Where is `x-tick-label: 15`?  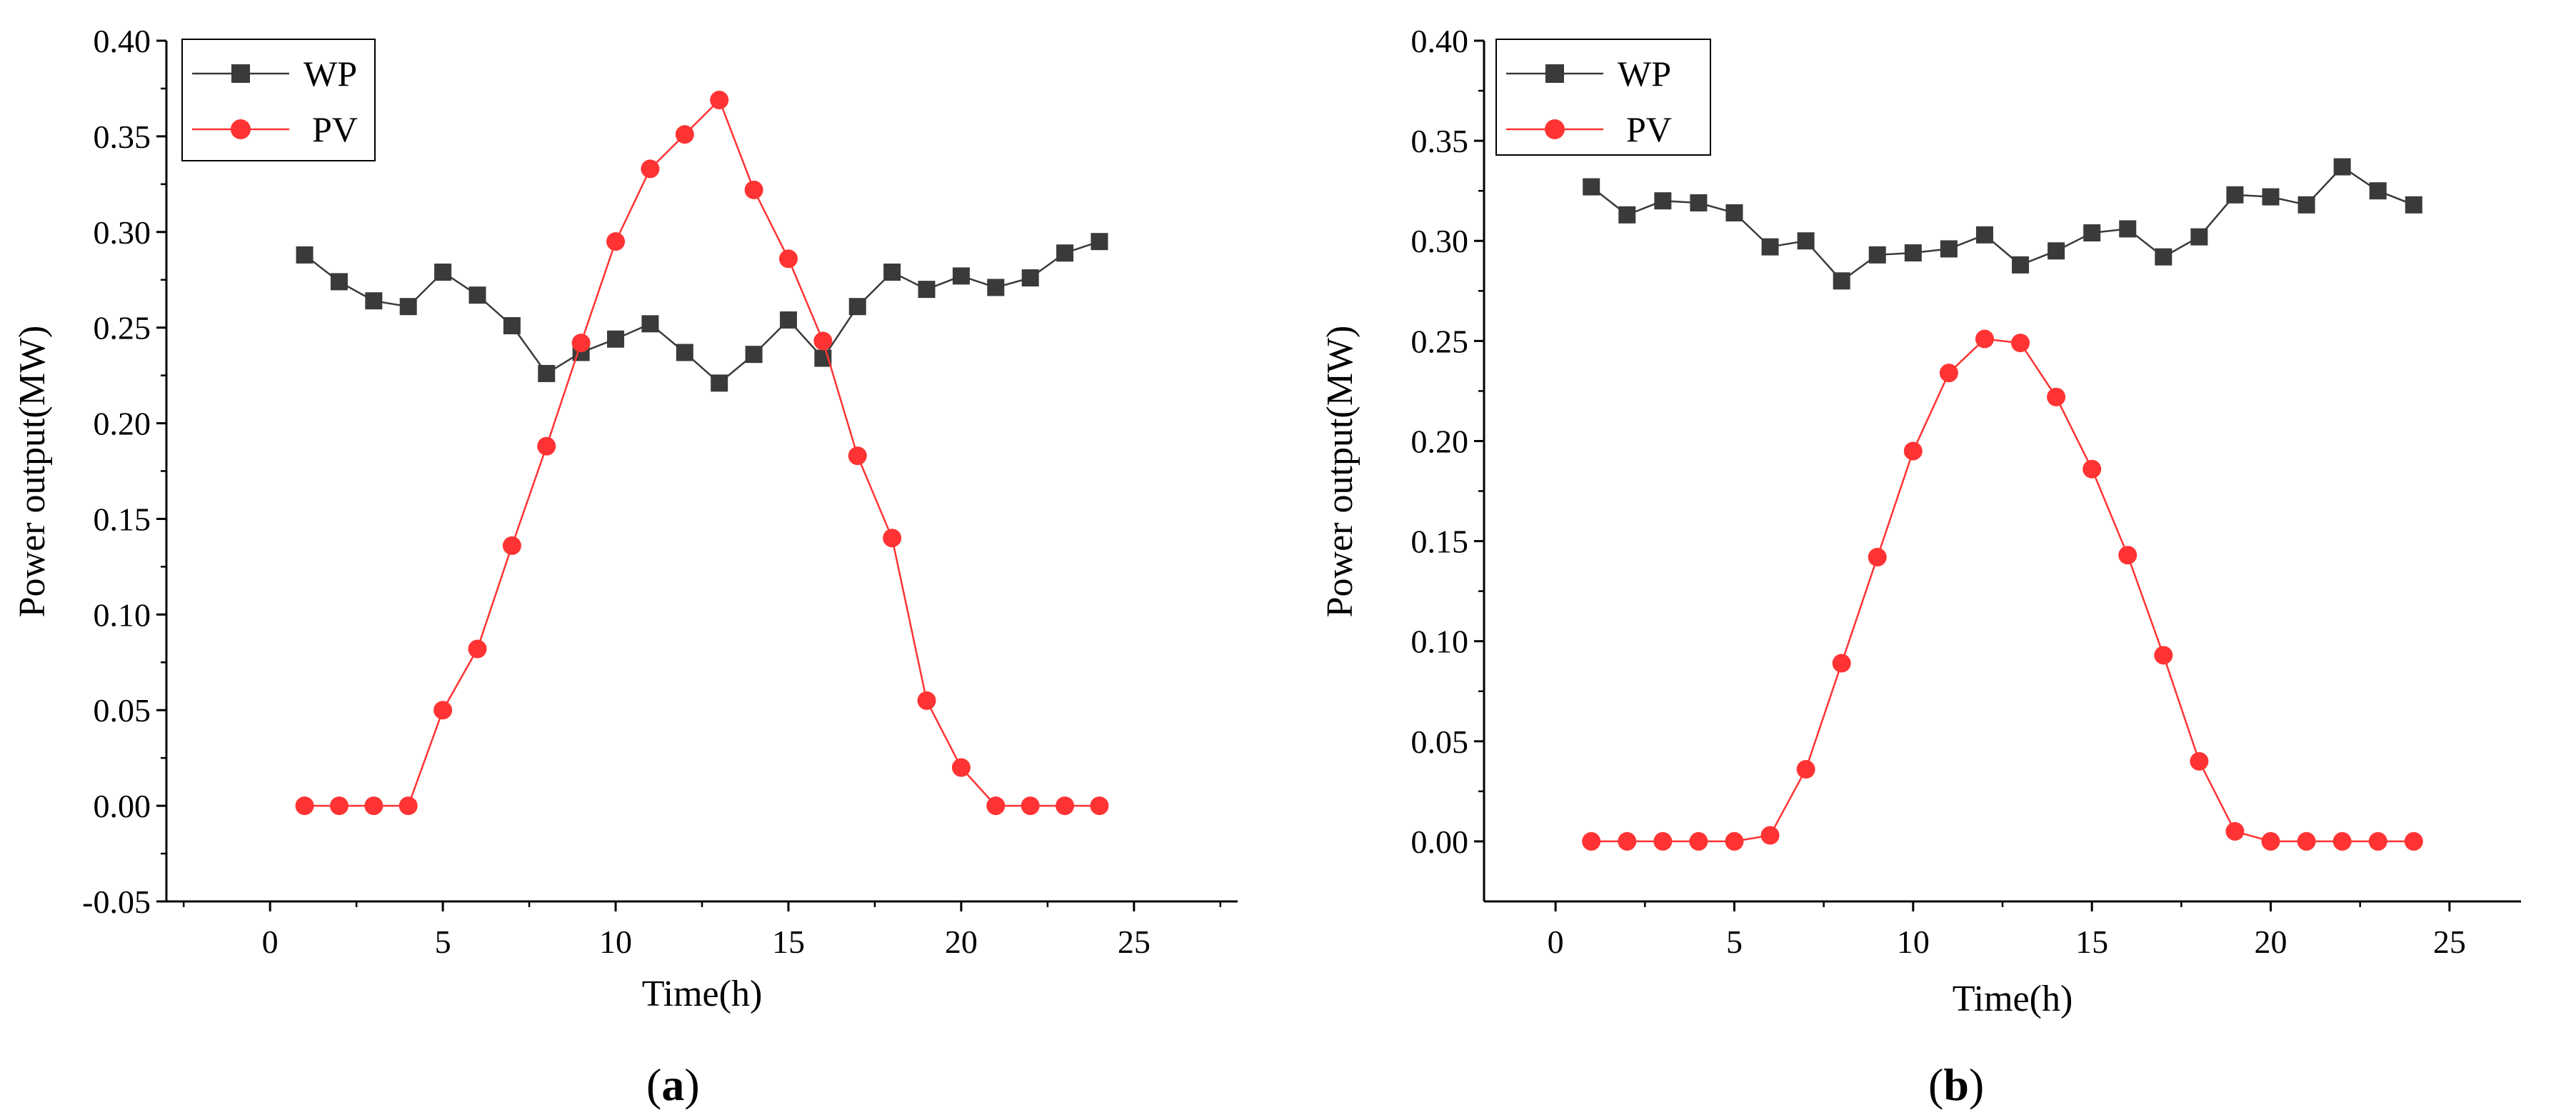
x-tick-label: 15 is located at coordinates (2091, 942).